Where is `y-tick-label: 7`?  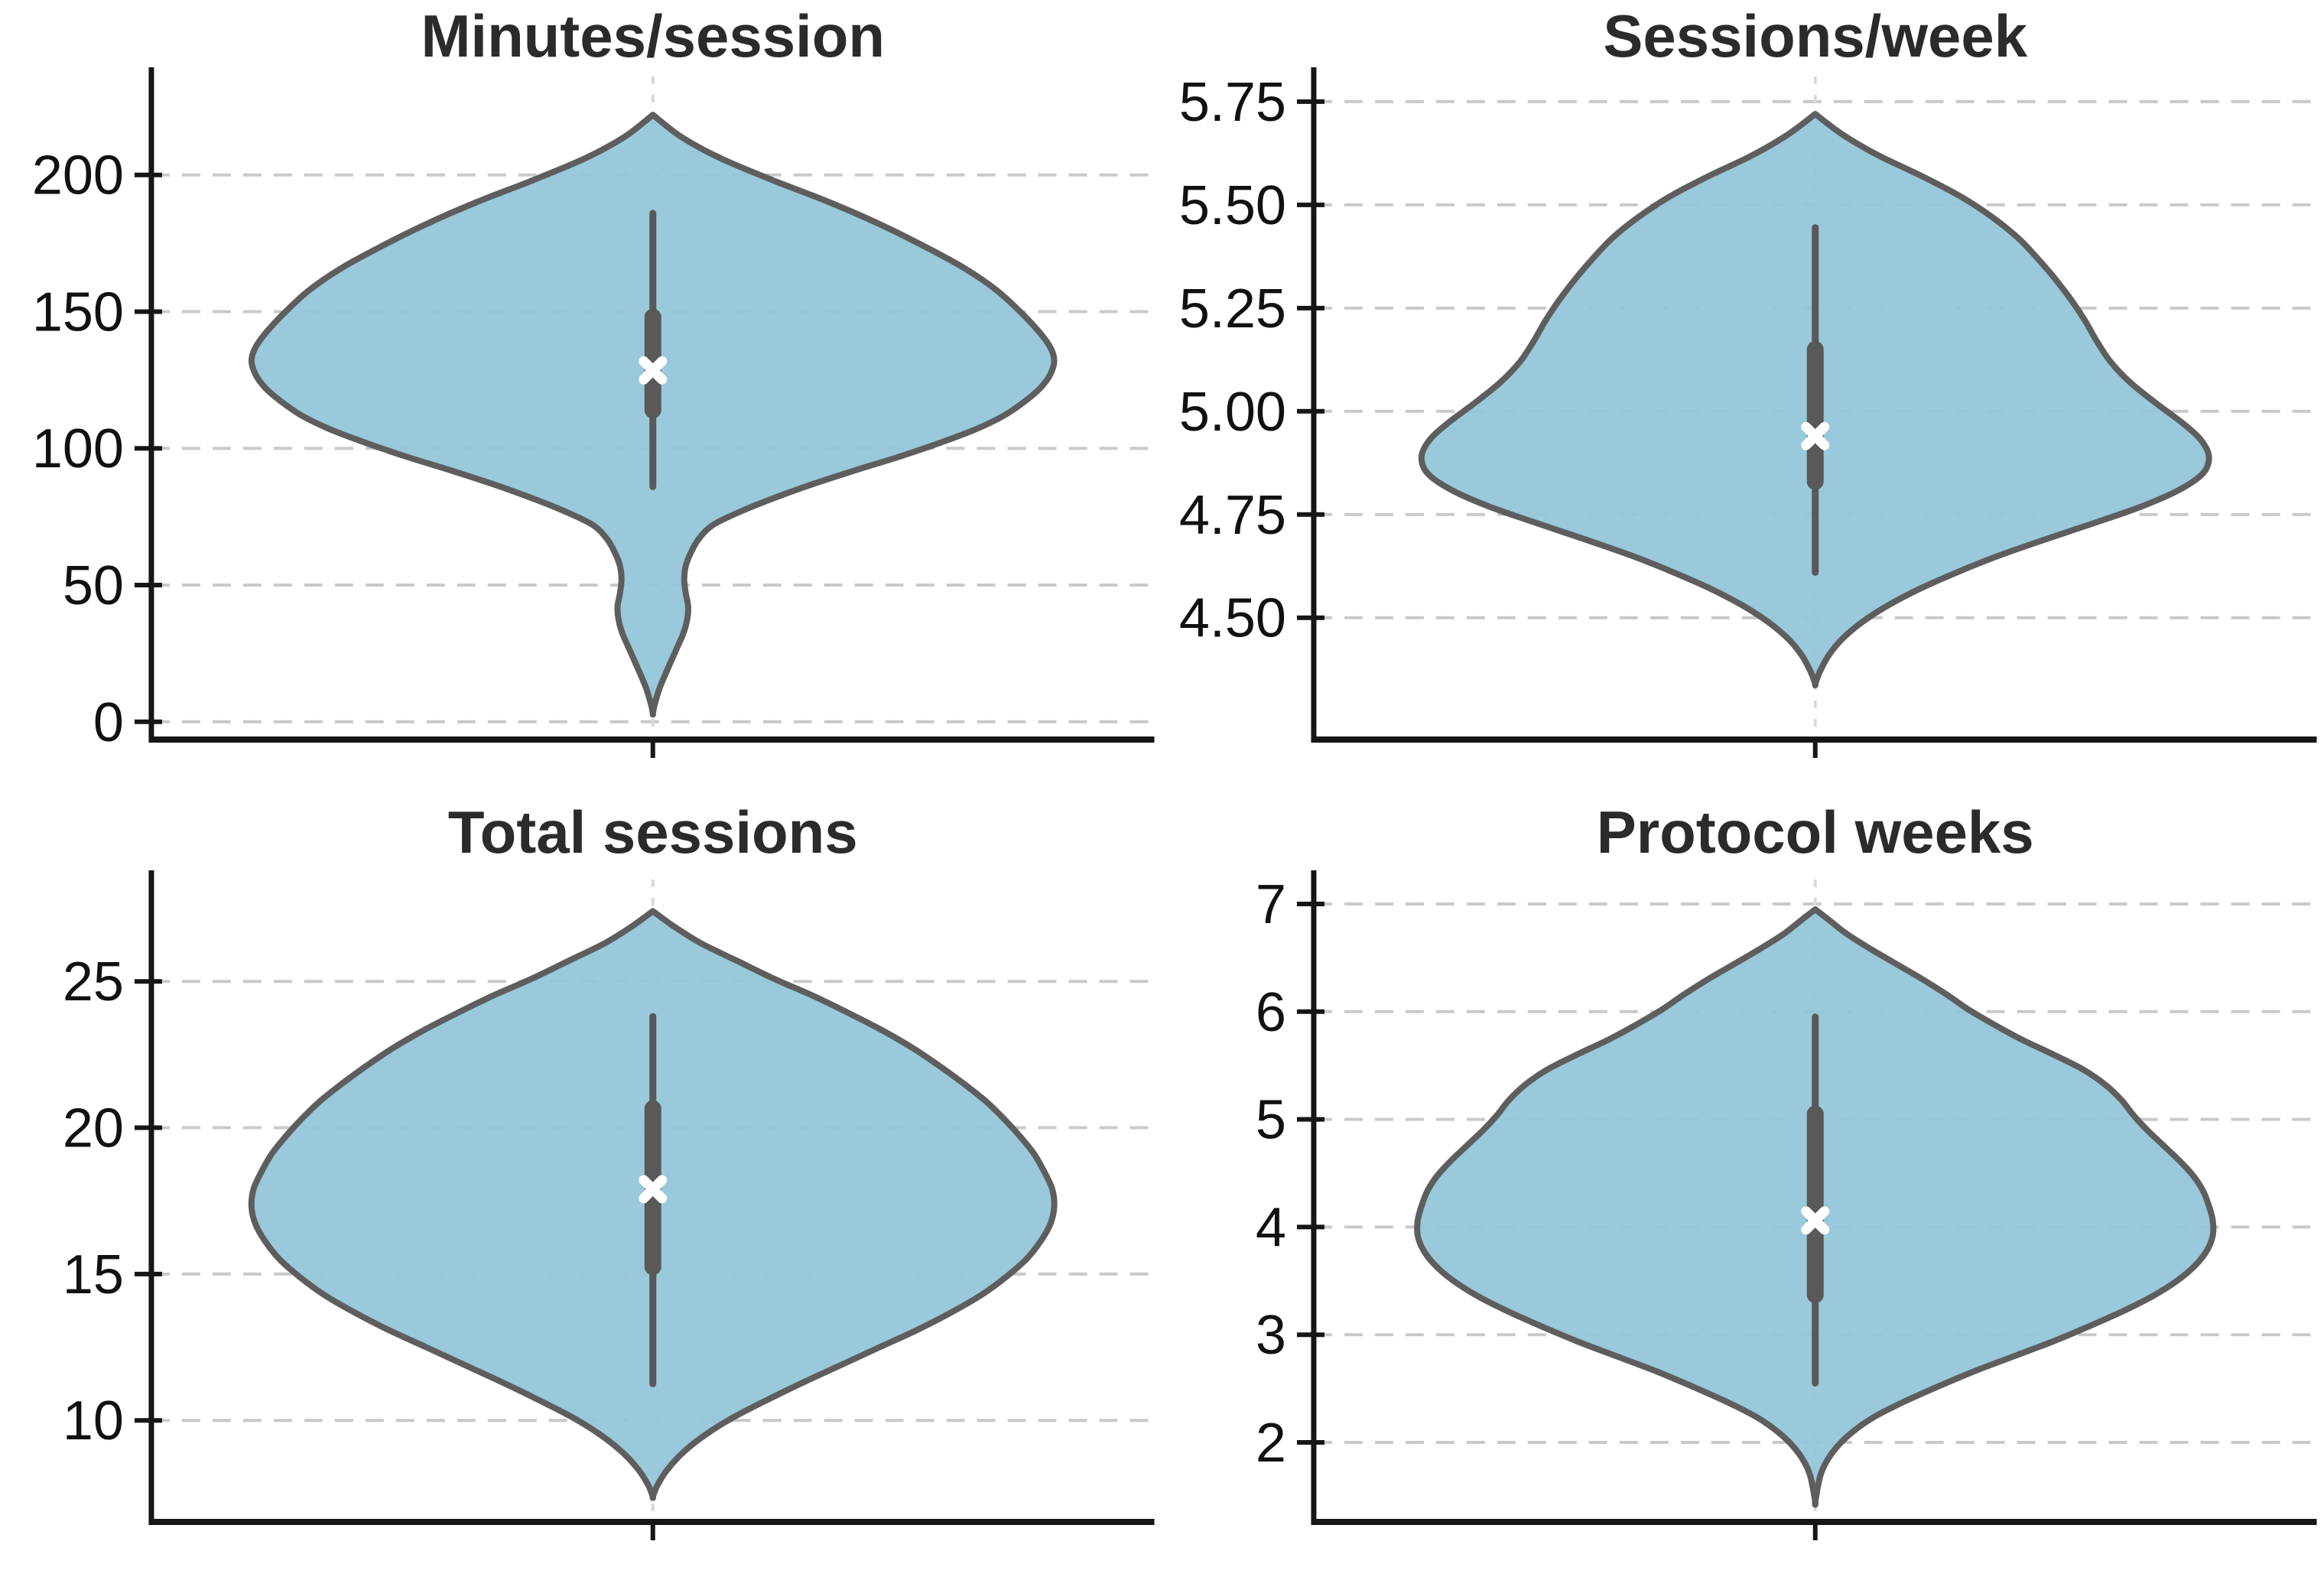 y-tick-label: 7 is located at coordinates (1270, 904).